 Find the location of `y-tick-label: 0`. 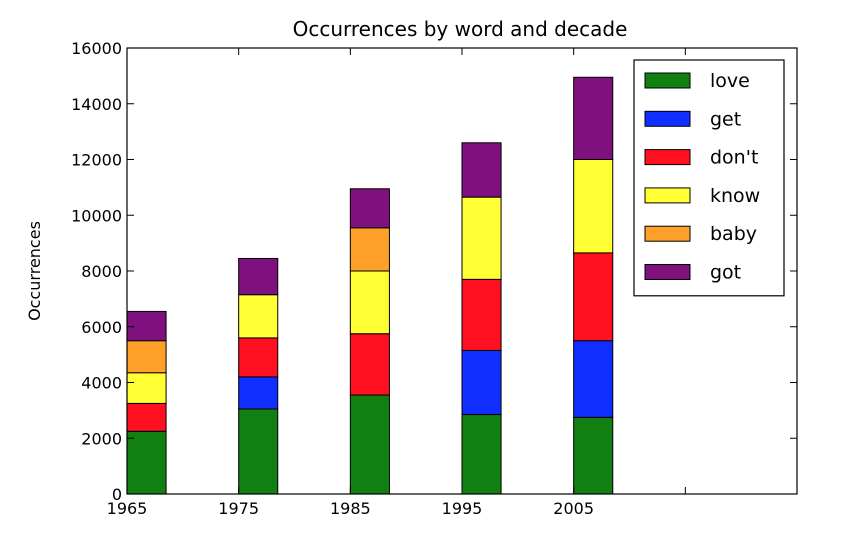

y-tick-label: 0 is located at coordinates (117, 494).